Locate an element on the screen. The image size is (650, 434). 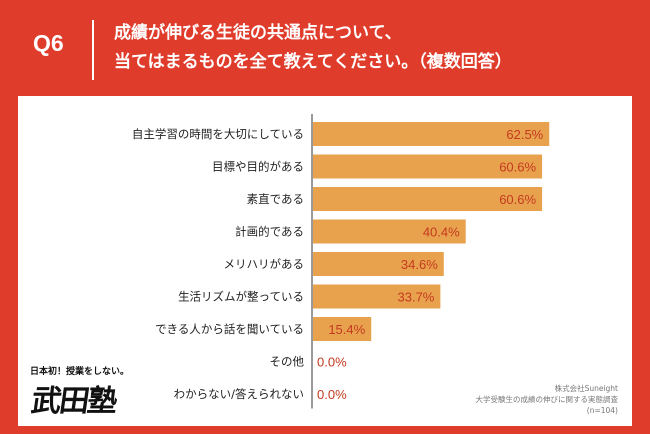
category-label: メリハリがある is located at coordinates (264, 264).